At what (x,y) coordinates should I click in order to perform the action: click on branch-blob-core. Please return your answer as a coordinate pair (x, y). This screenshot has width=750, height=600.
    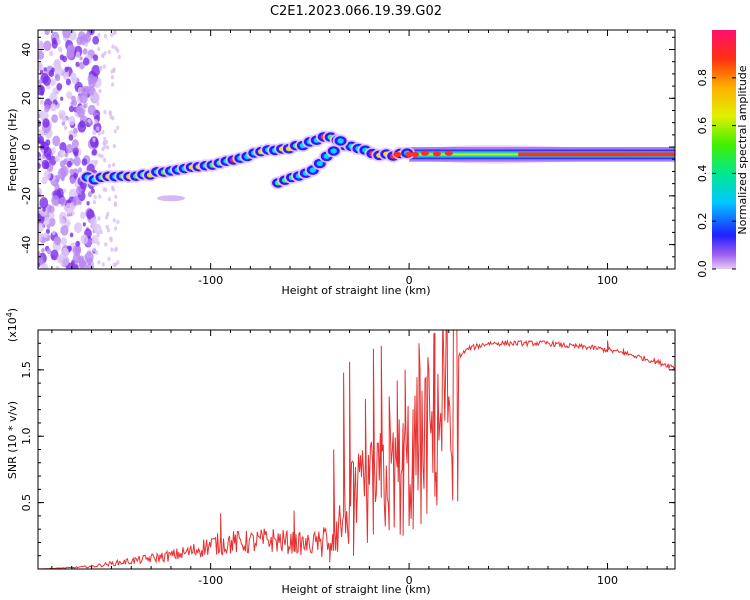
    Looking at the image, I should click on (319, 163).